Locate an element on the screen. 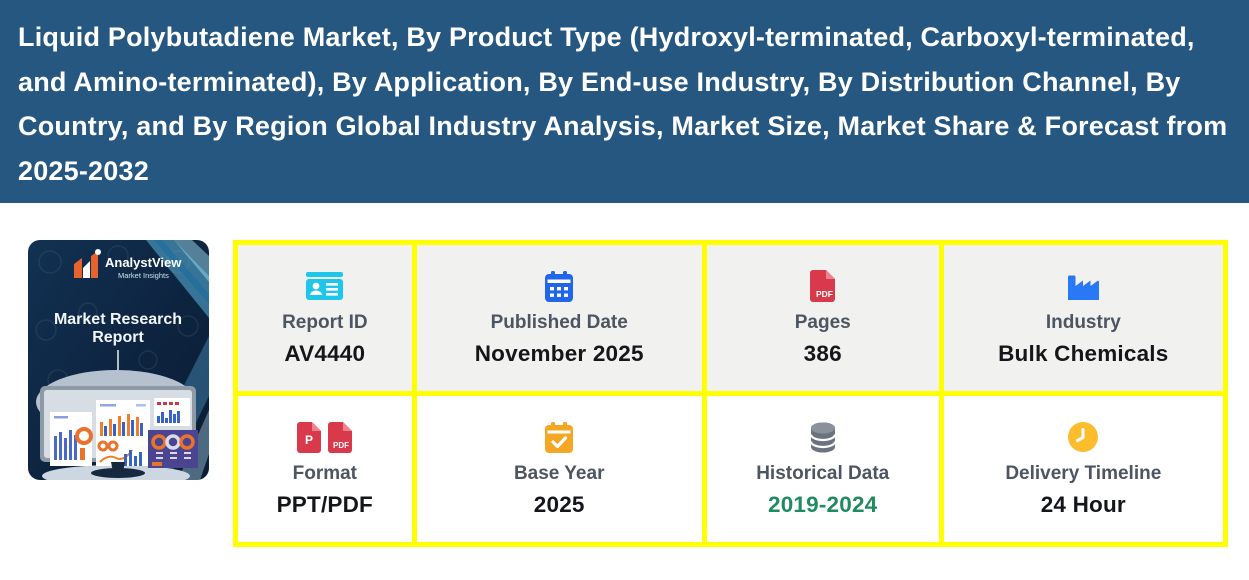 This screenshot has height=580, width=1249. card-industry: Industry Bulk Chemicals is located at coordinates (1083, 318).